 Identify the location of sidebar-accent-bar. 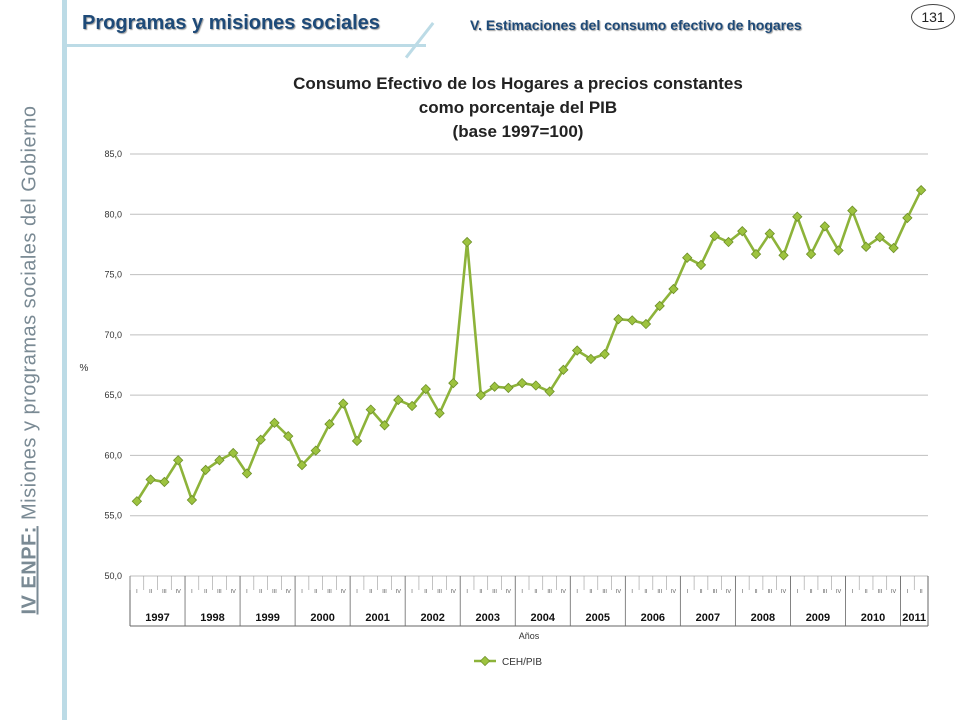
(64, 360).